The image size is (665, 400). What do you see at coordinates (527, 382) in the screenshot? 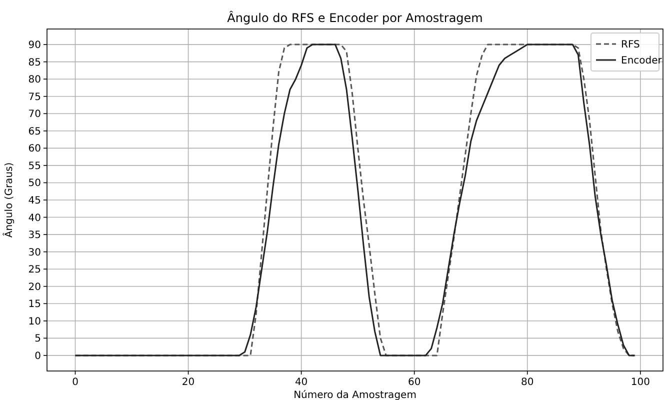
I see `x-tick-label: 80` at bounding box center [527, 382].